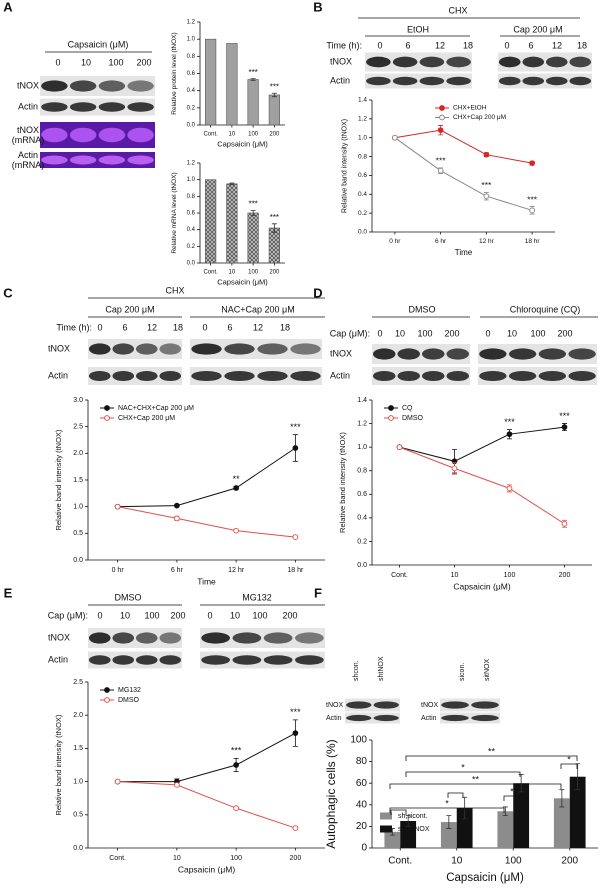 The height and width of the screenshot is (888, 608). What do you see at coordinates (156, 408) in the screenshot?
I see `legend-label: NAC+CHX+Cap 200 μM` at bounding box center [156, 408].